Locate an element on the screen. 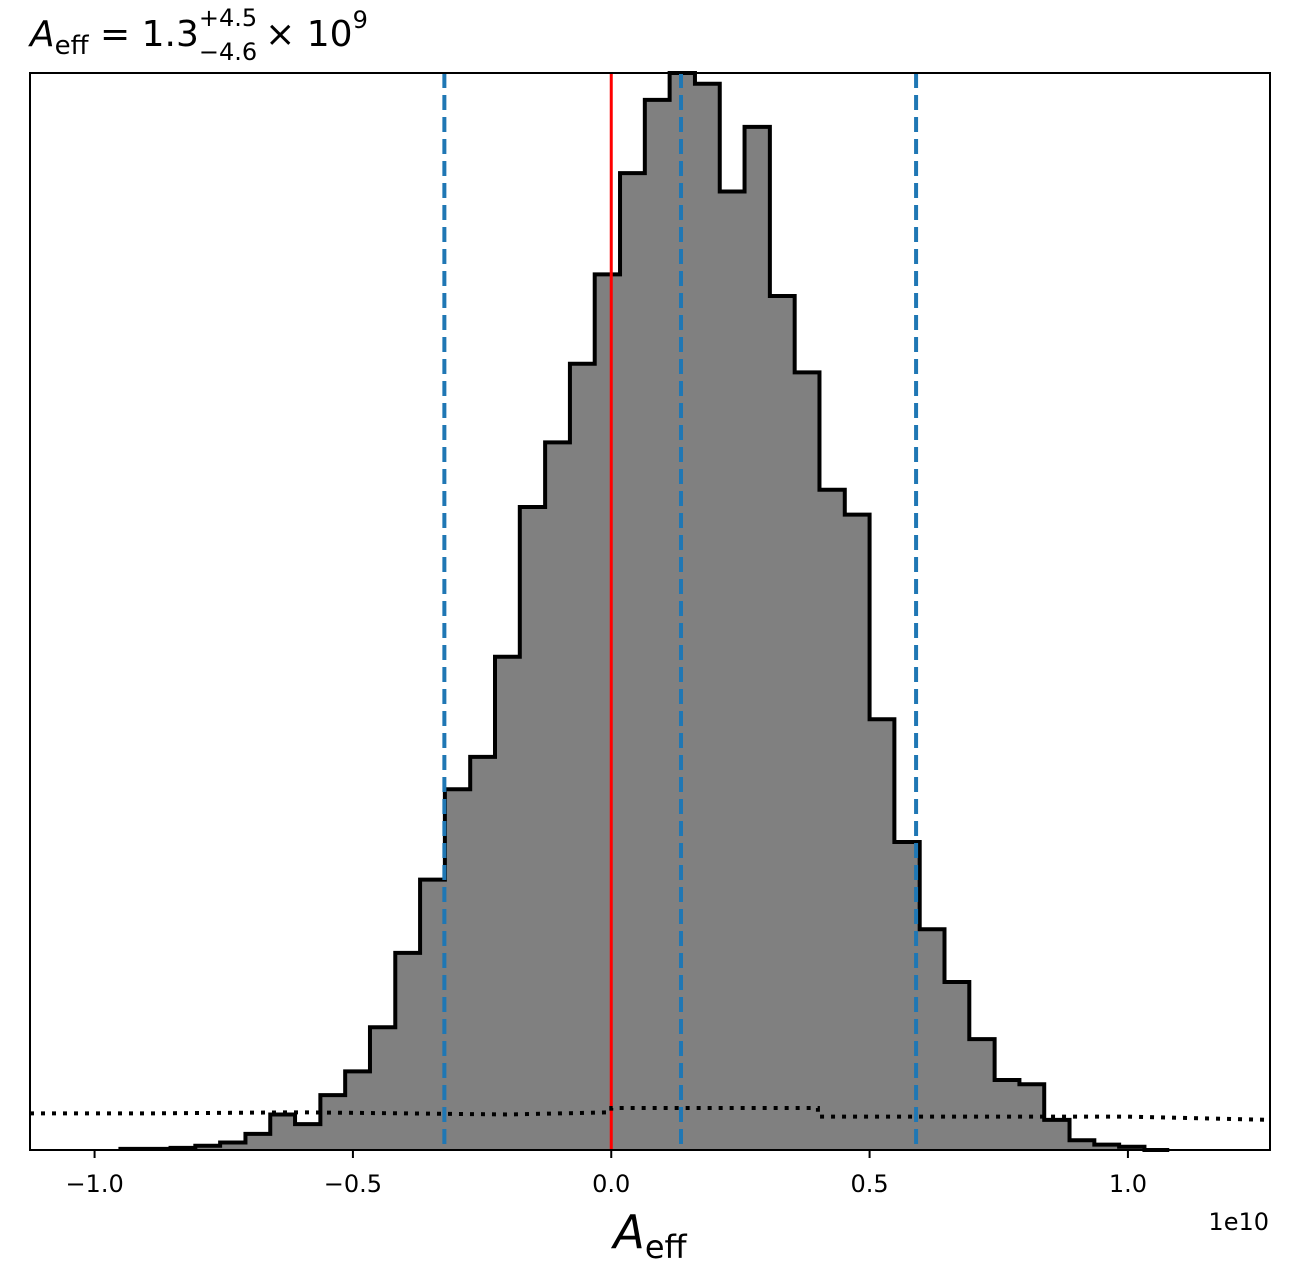 The height and width of the screenshot is (1278, 1289). x-axis-label-sub: eff is located at coordinates (666, 1247).